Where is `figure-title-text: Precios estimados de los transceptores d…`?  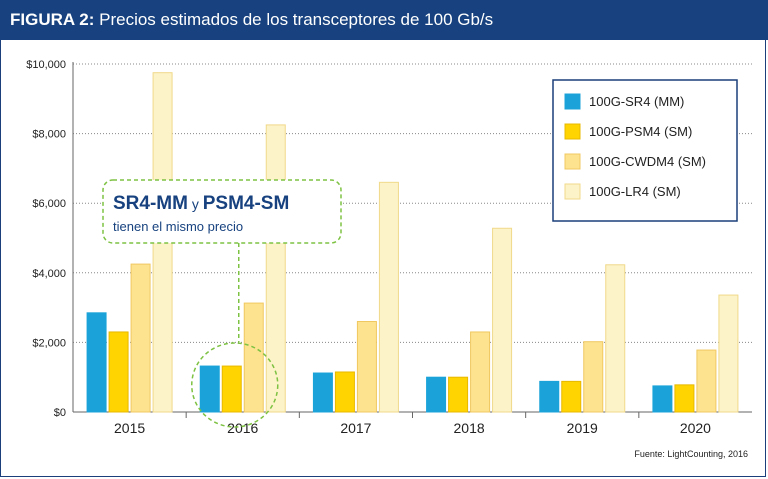
figure-title-text: Precios estimados de los transceptores d… is located at coordinates (296, 19).